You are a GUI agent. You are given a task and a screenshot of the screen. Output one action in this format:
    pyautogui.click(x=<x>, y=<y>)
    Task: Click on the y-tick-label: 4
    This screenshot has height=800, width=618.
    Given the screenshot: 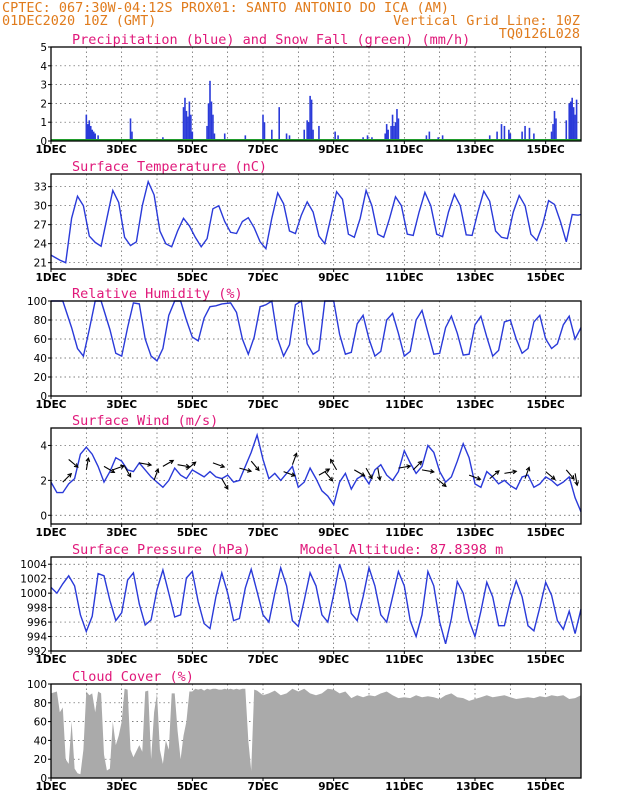 What is the action you would take?
    pyautogui.click(x=43, y=67)
    